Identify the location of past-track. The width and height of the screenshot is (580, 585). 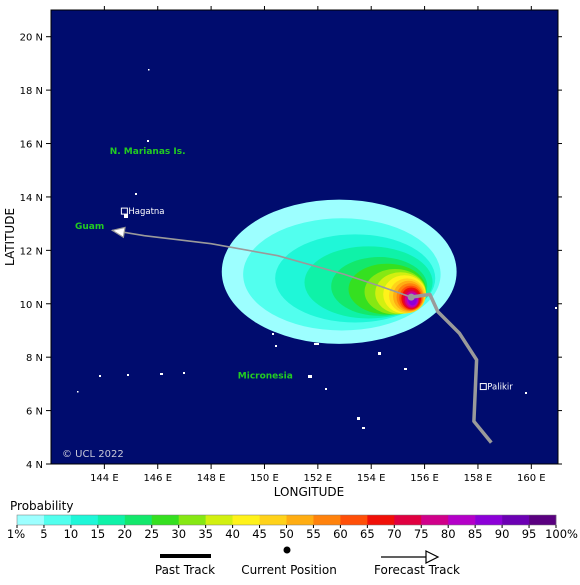
(451, 368).